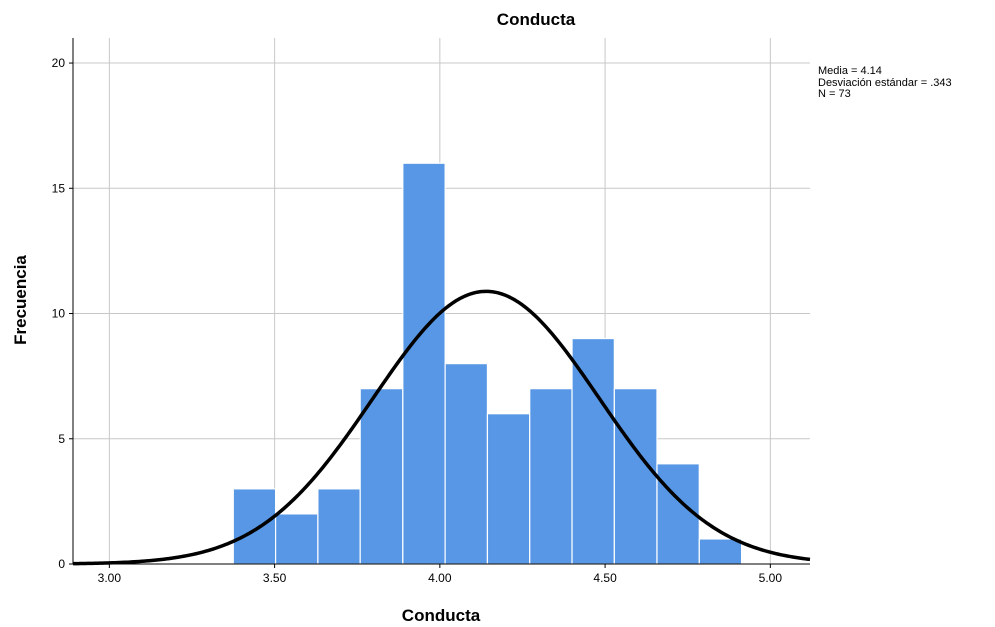 This screenshot has height=627, width=995. Describe the element at coordinates (20, 300) in the screenshot. I see `y-axis-label: Frecuencia` at that location.